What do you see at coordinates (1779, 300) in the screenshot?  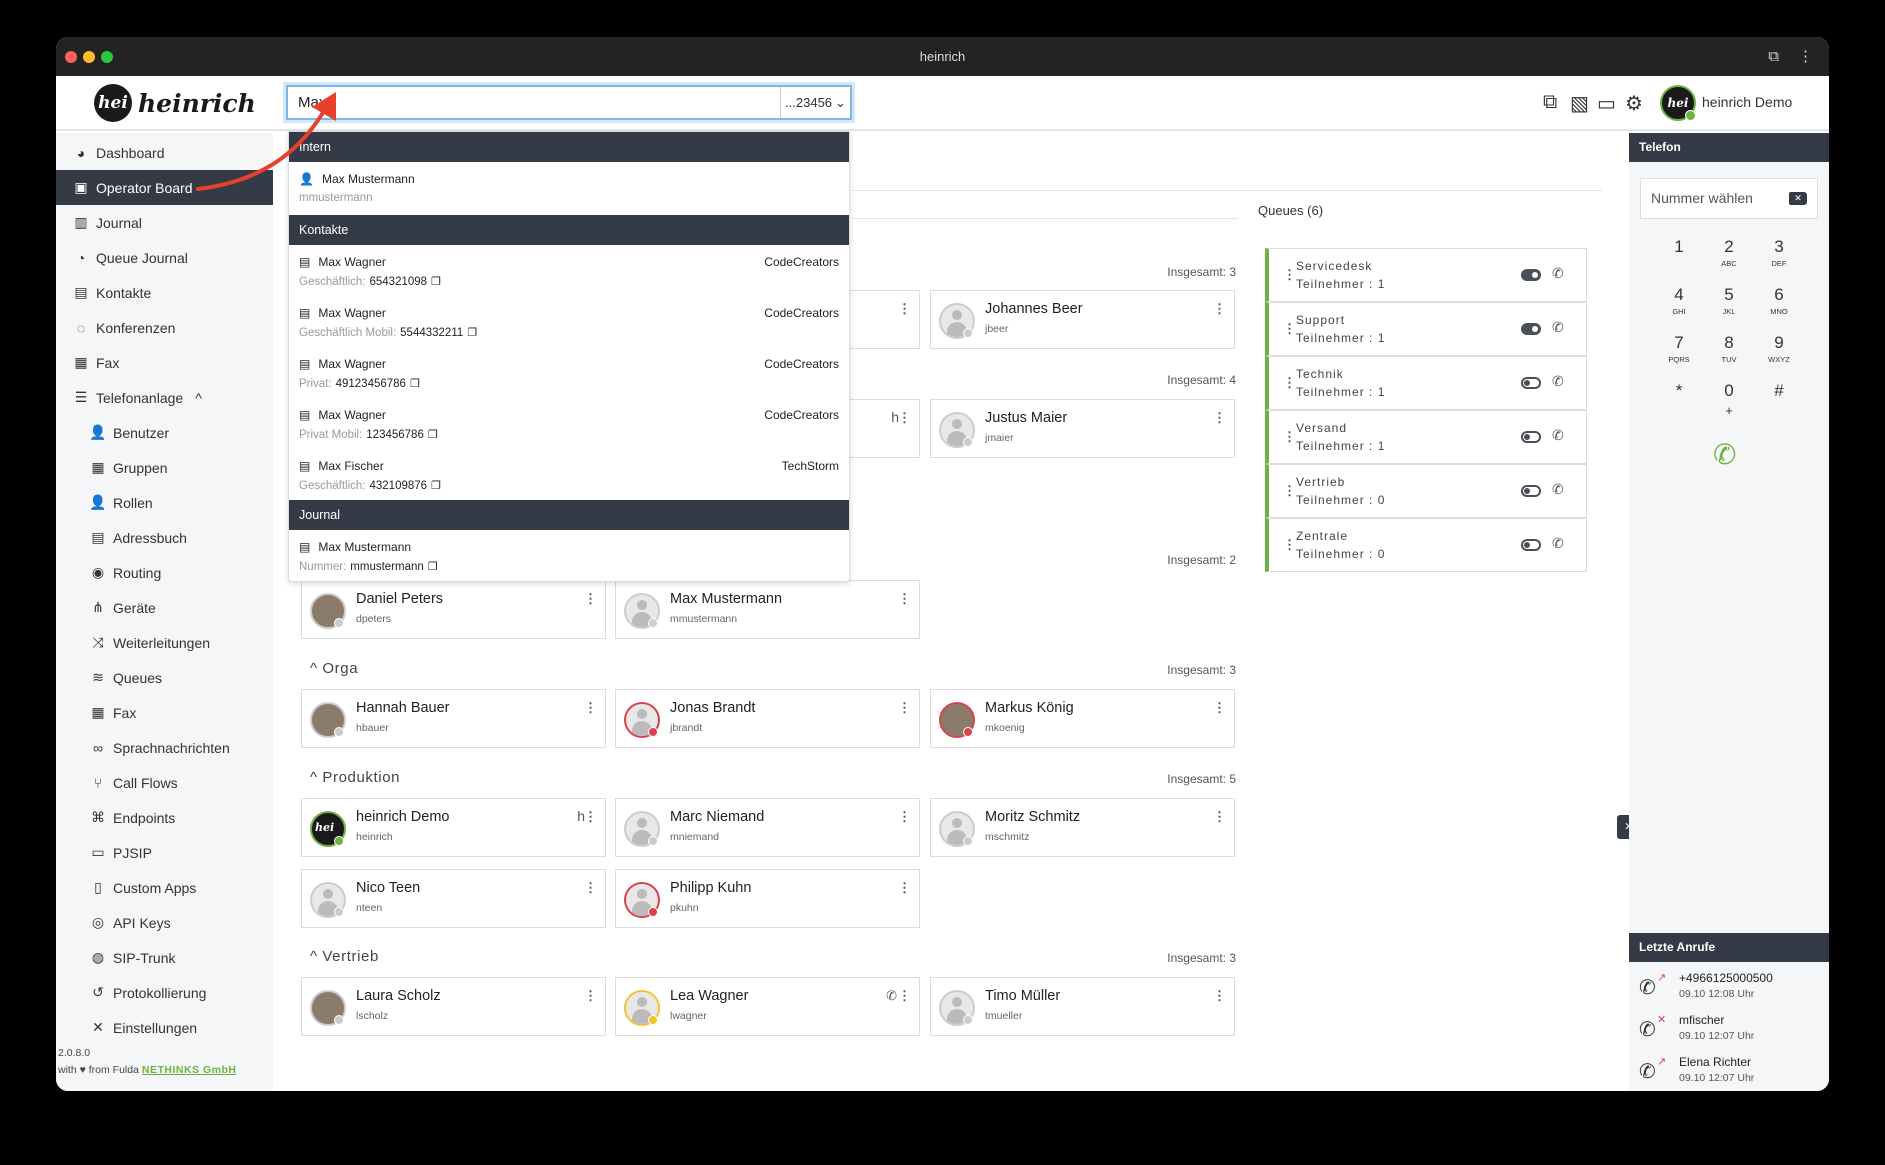 I see `dial-key: 6 MNO` at bounding box center [1779, 300].